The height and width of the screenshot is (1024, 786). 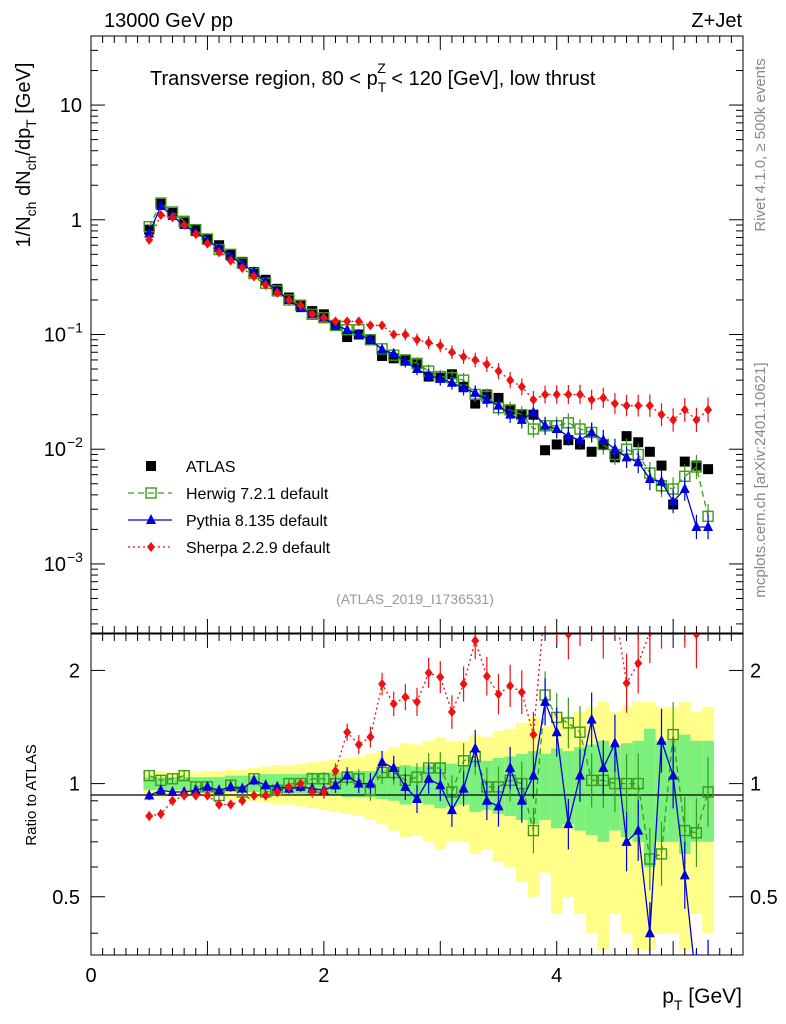 What do you see at coordinates (415, 599) in the screenshot?
I see `analysis-id-label: (ATLAS_2019_I1736531)` at bounding box center [415, 599].